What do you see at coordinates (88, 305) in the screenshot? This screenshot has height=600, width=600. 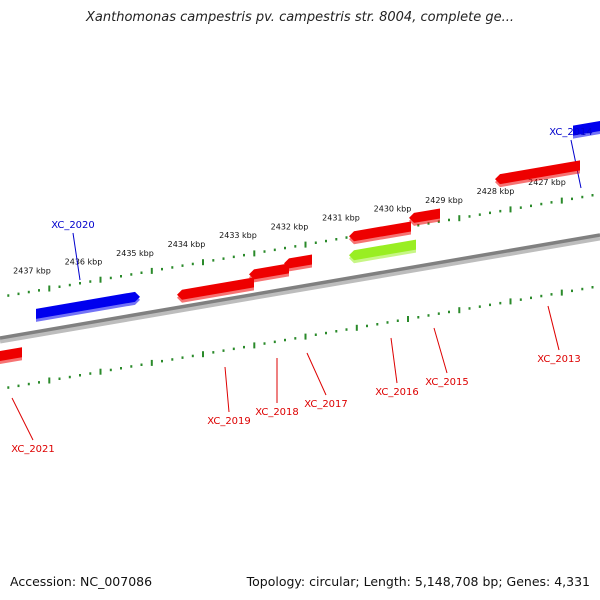 I see `gene-arrow-xc_2020` at bounding box center [88, 305].